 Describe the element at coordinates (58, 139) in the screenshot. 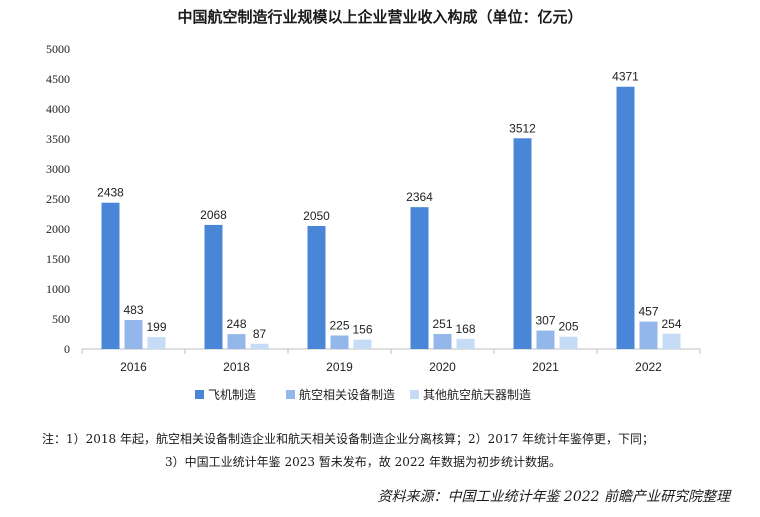

I see `y-tick-label: 3500` at that location.